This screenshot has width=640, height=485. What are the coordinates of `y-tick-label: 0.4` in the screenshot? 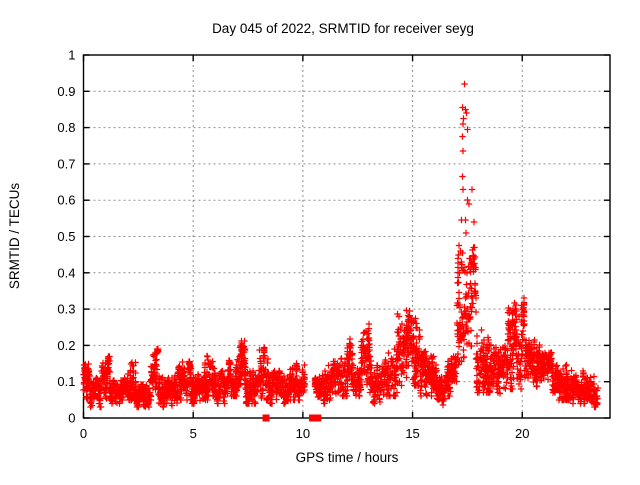 It's located at (66, 272).